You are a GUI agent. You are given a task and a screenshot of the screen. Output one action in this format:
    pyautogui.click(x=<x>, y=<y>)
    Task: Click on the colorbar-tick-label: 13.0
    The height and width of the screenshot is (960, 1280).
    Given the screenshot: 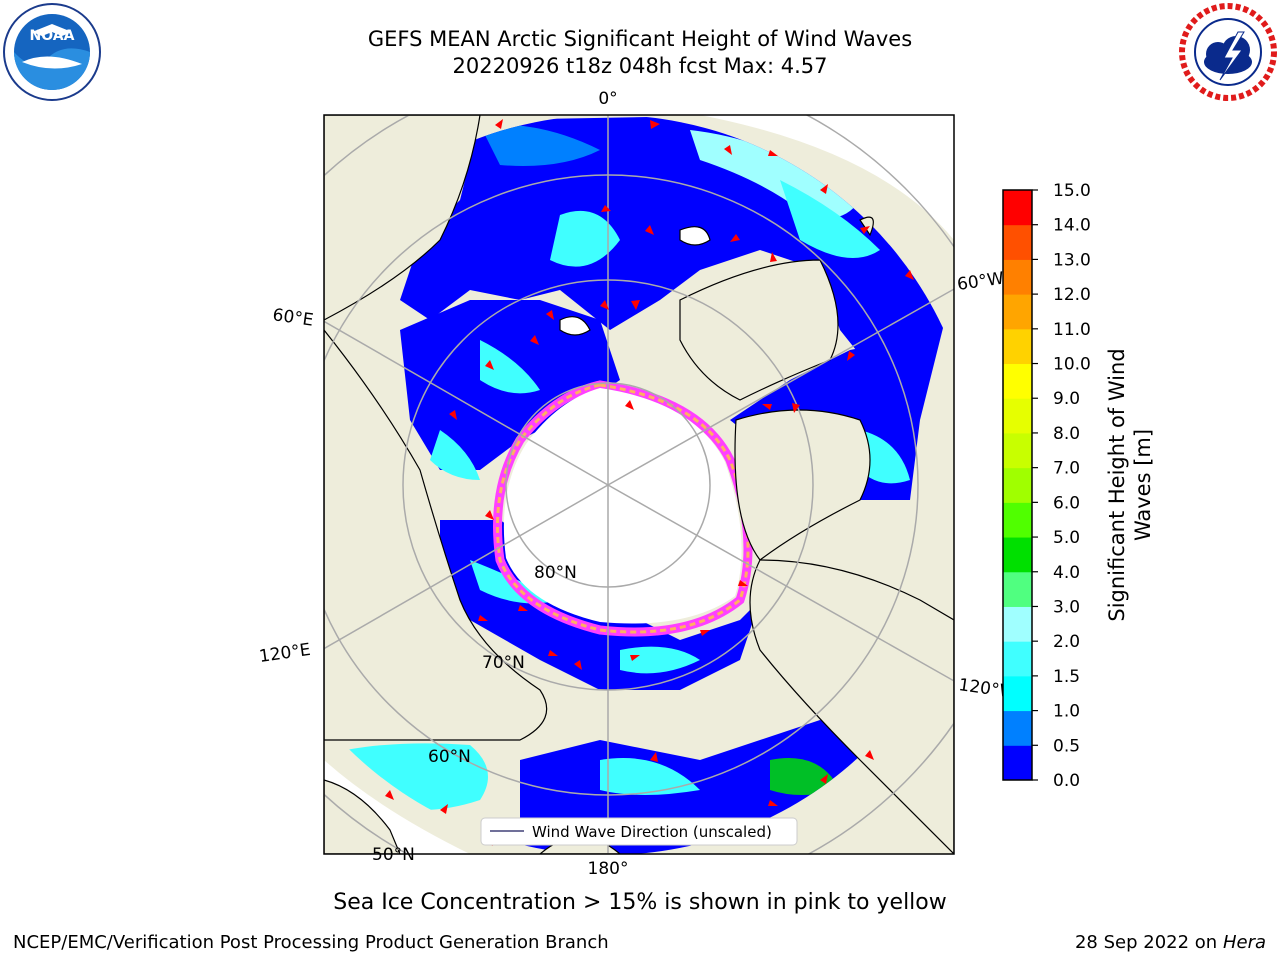 What is the action you would take?
    pyautogui.click(x=1072, y=260)
    